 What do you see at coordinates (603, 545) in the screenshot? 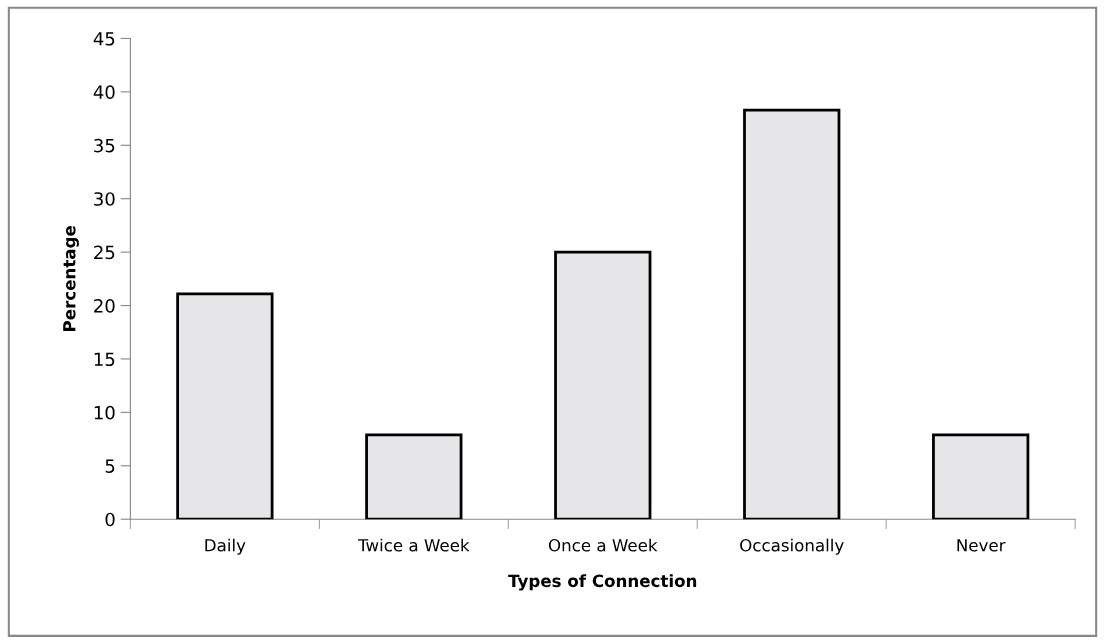
I see `x-tick-label: Once a Week` at bounding box center [603, 545].